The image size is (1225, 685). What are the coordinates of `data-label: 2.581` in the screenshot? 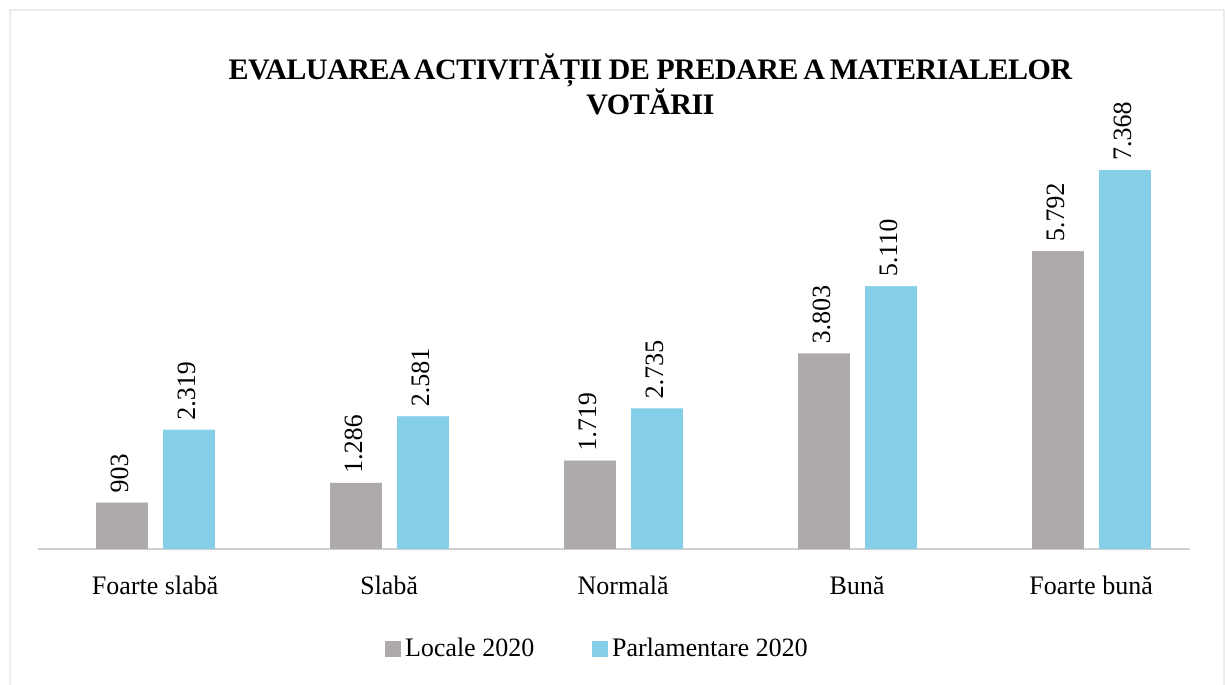 It's located at (420, 377).